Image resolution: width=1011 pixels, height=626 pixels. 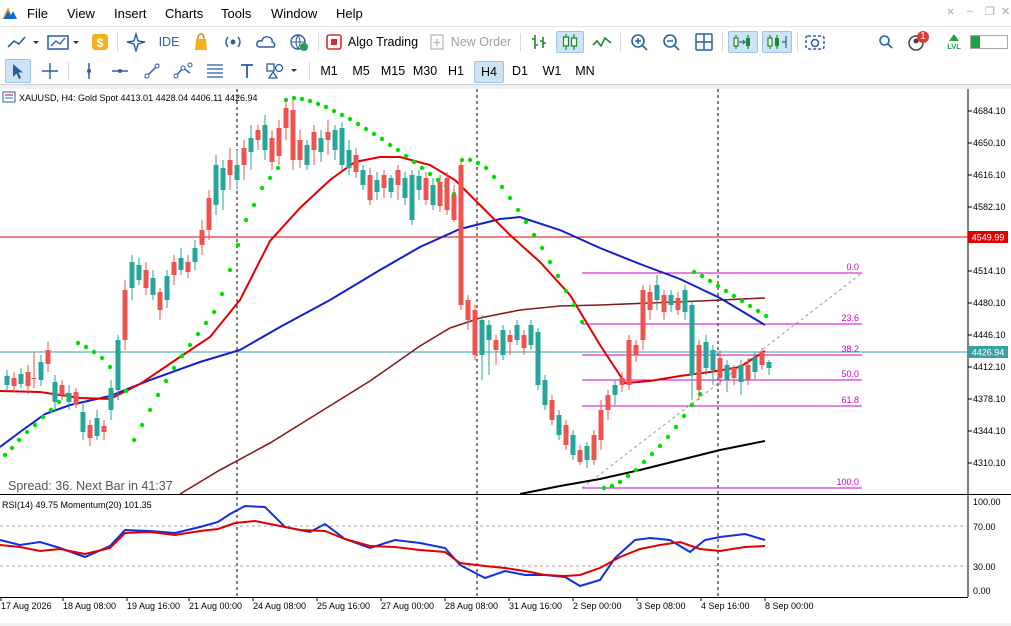 I want to click on new-chart-button, so click(x=23, y=42).